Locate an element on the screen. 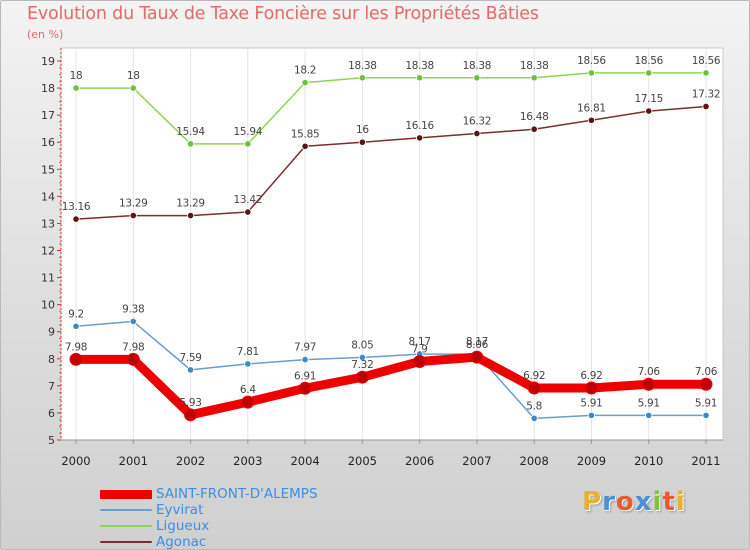 The height and width of the screenshot is (550, 750). data-label: 8.06 is located at coordinates (477, 345).